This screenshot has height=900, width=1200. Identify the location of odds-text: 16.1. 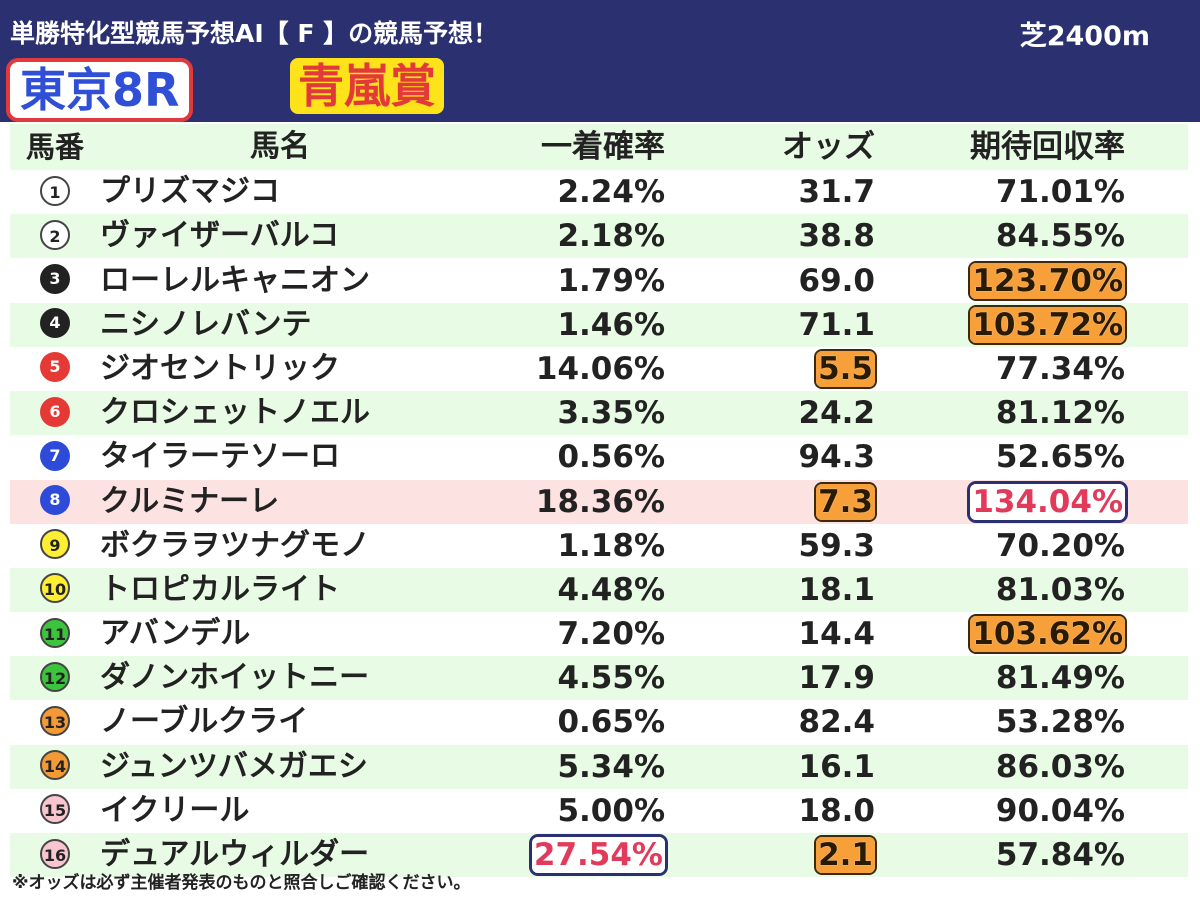
(837, 766).